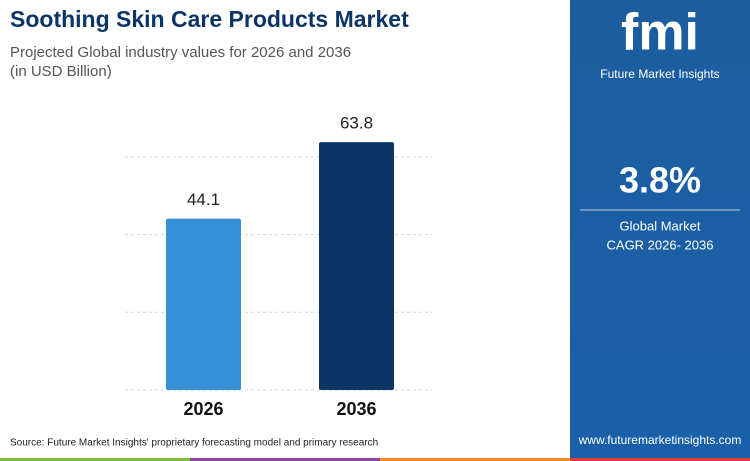 The height and width of the screenshot is (461, 750). What do you see at coordinates (356, 123) in the screenshot?
I see `data-label: 63.8` at bounding box center [356, 123].